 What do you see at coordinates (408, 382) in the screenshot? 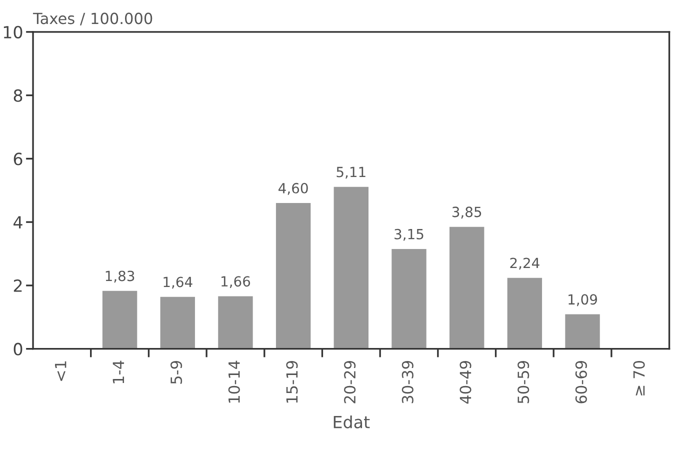
I see `x-tick-label: 30-39` at bounding box center [408, 382].